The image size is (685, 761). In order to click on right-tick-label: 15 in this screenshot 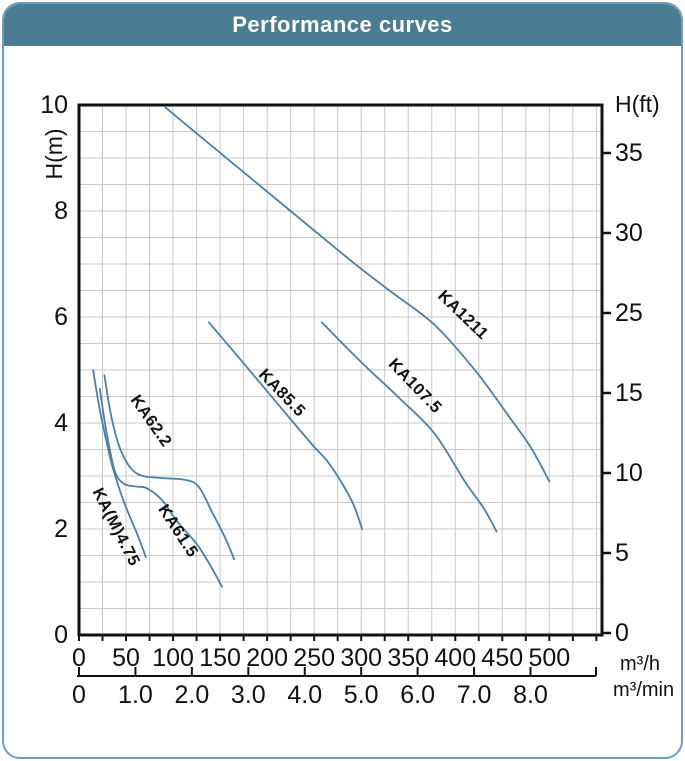, I will do `click(629, 393)`.